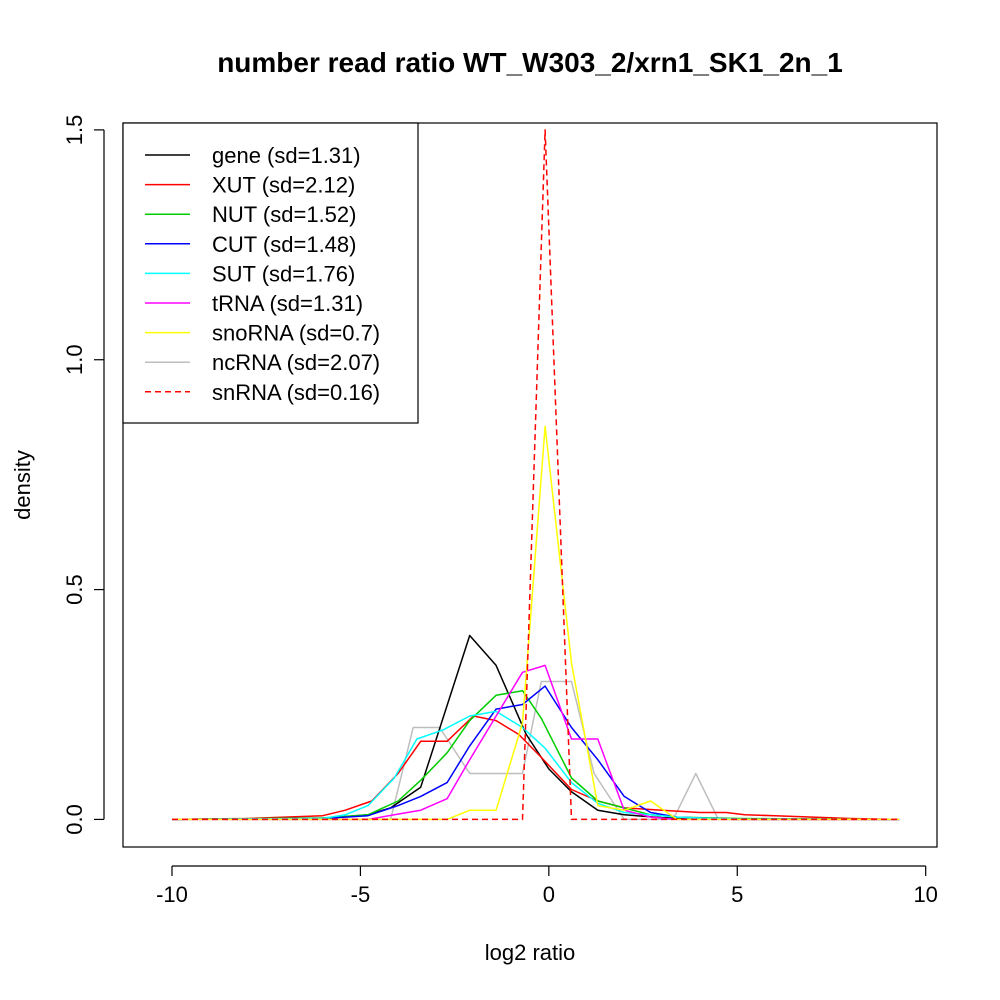  Describe the element at coordinates (530, 952) in the screenshot. I see `x-axis-label: log2 ratio` at that location.